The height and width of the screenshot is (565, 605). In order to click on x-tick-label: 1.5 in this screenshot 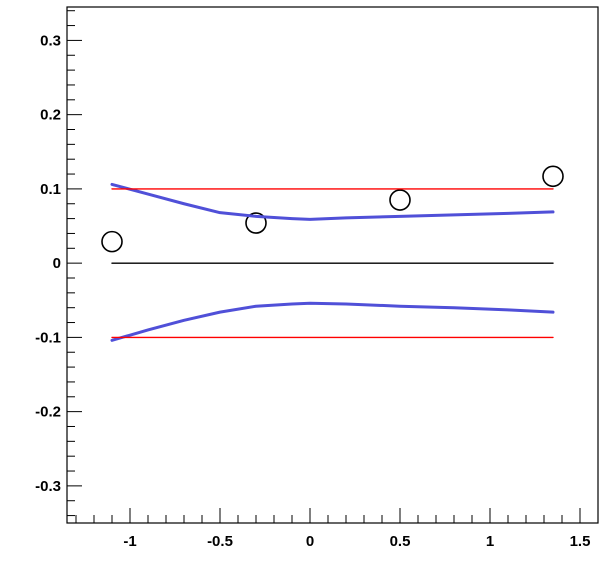, I will do `click(580, 541)`.